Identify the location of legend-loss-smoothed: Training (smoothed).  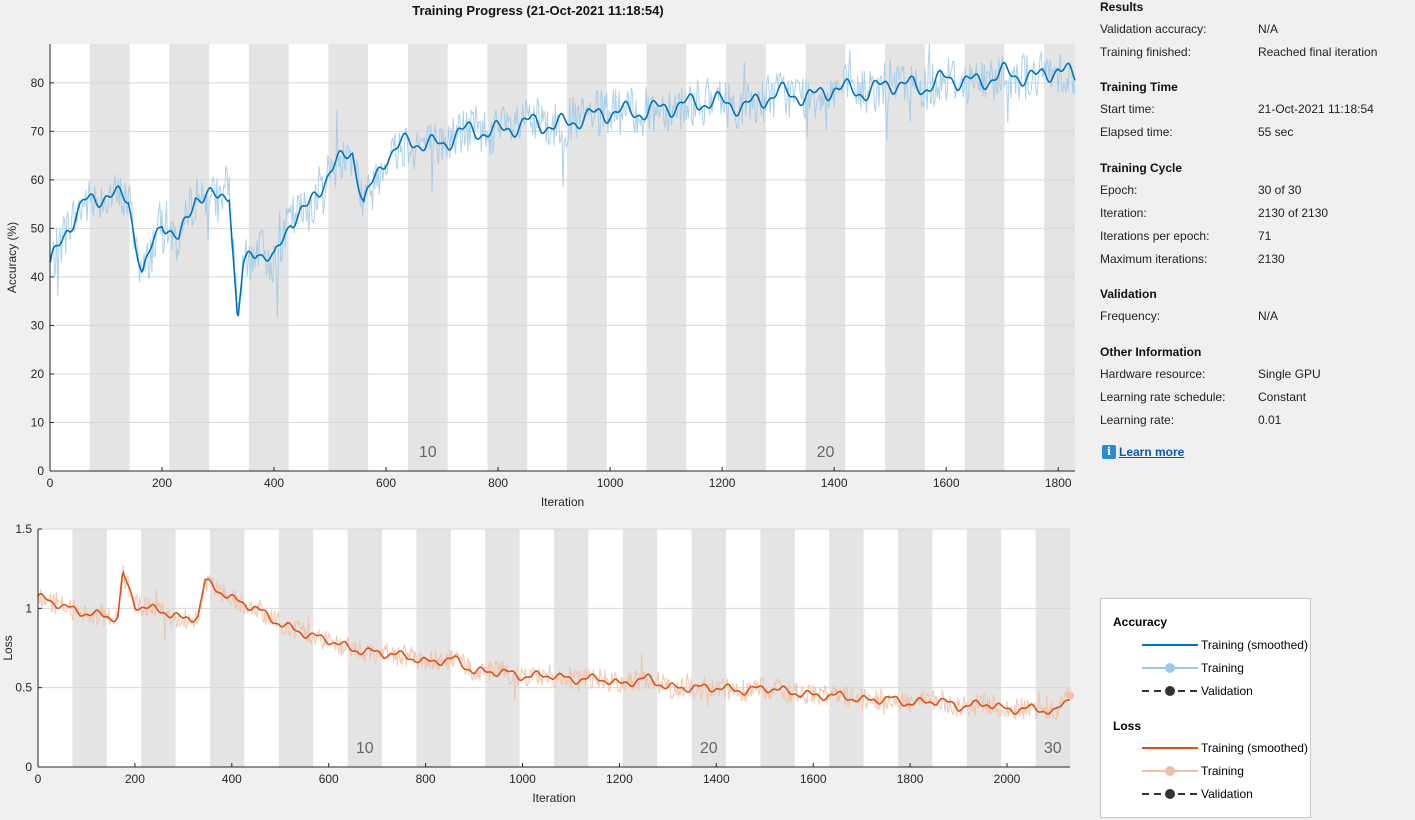
(1254, 748).